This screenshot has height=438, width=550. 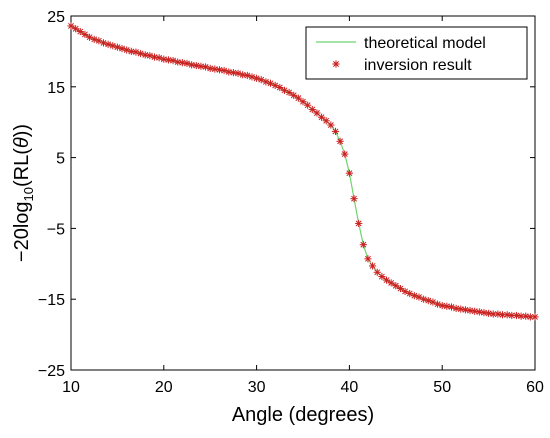 What do you see at coordinates (350, 387) in the screenshot?
I see `x-tick-label: 40` at bounding box center [350, 387].